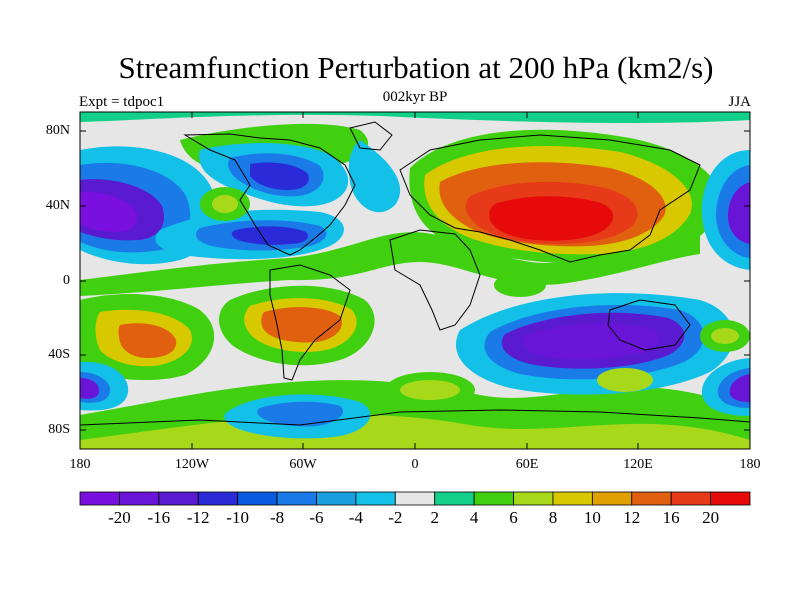 The height and width of the screenshot is (600, 800). What do you see at coordinates (279, 176) in the screenshot?
I see `north-america-negative-core` at bounding box center [279, 176].